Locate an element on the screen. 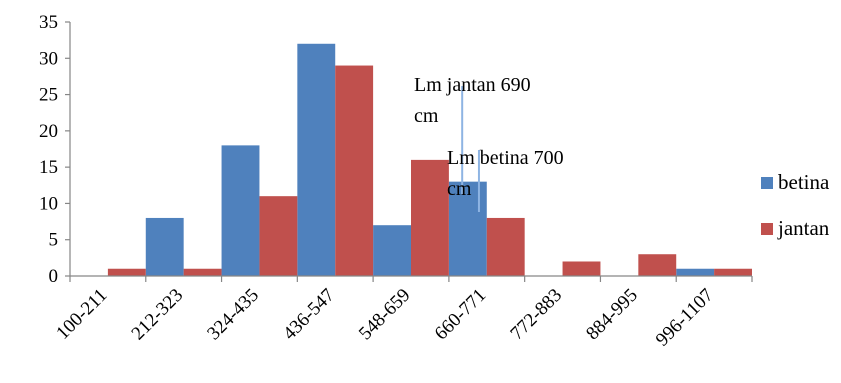 Image resolution: width=841 pixels, height=383 pixels. annotation-betina-line1: Lm betina 700 is located at coordinates (505, 158).